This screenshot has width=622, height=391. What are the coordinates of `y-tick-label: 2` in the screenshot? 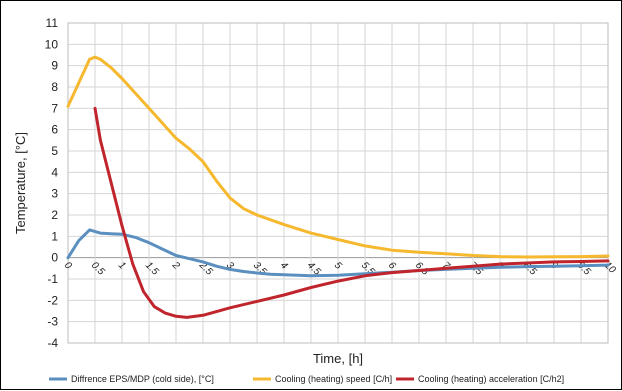 It's located at (54, 215).